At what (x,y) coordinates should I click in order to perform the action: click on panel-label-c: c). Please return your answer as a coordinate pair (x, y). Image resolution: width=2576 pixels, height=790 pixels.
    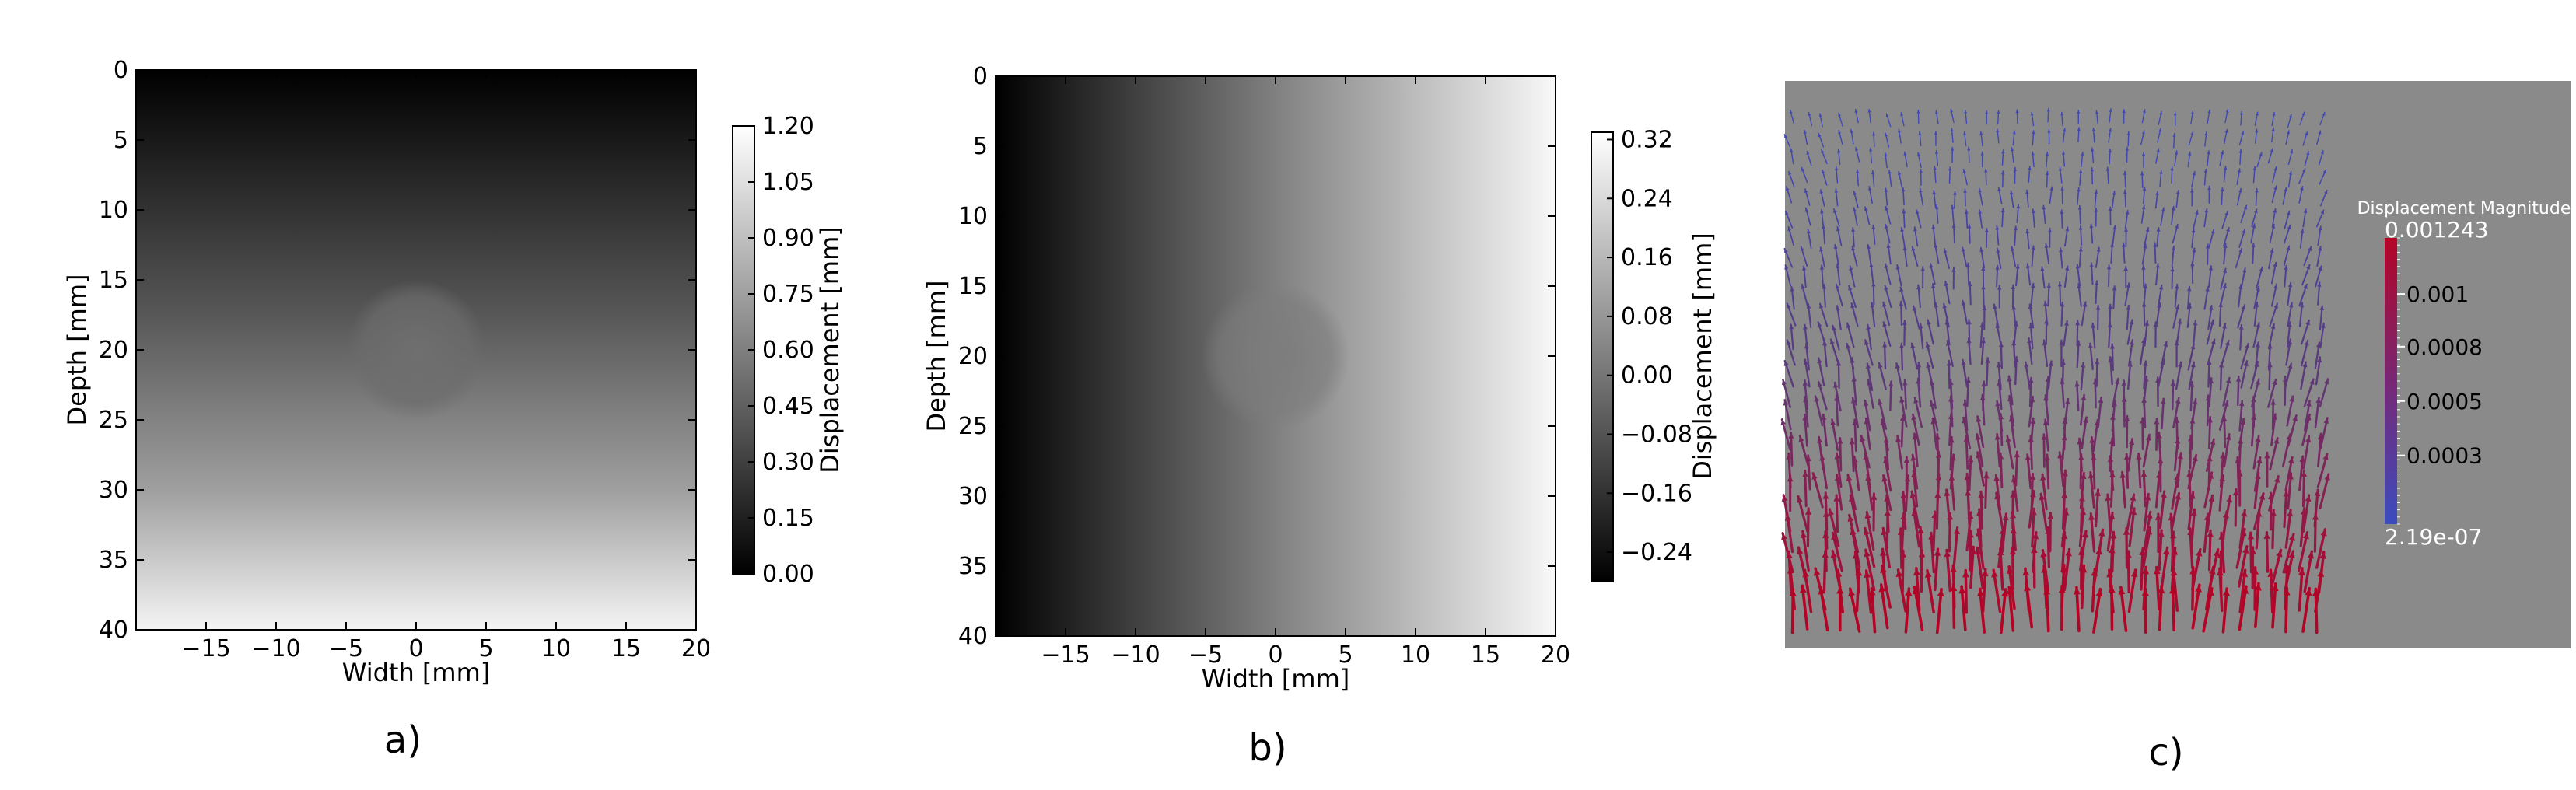
    Looking at the image, I should click on (2165, 752).